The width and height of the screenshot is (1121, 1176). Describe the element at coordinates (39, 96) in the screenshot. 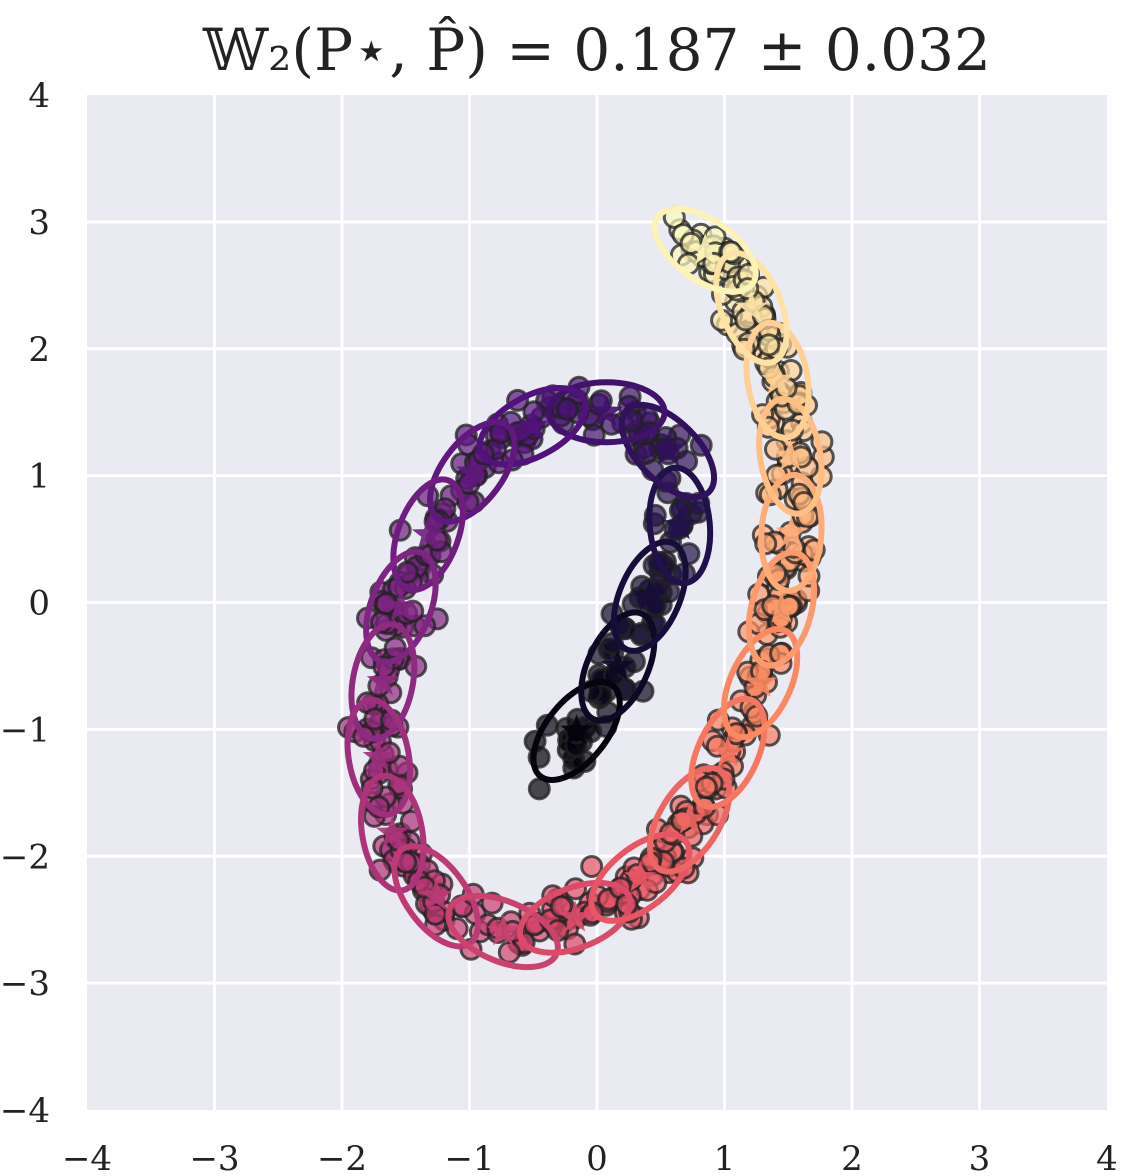

I see `y-tick-label: 4` at that location.